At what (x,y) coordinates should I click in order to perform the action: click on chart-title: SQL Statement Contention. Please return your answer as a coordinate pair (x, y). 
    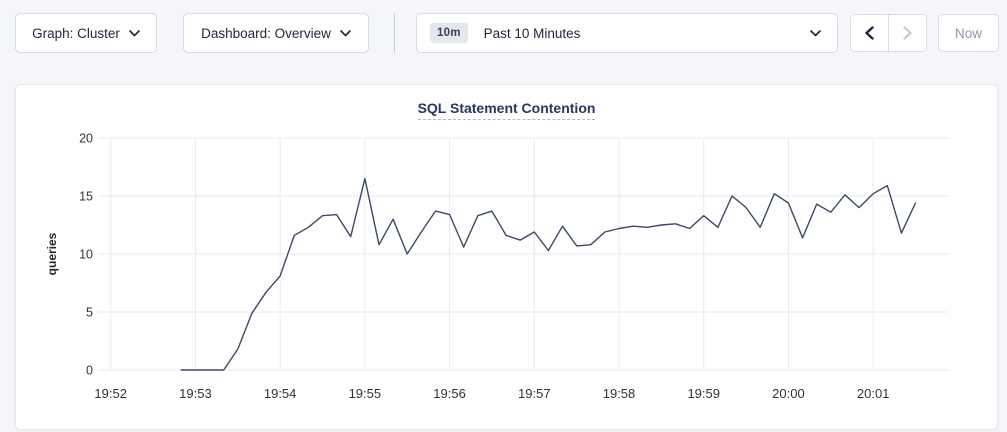
    Looking at the image, I should click on (506, 110).